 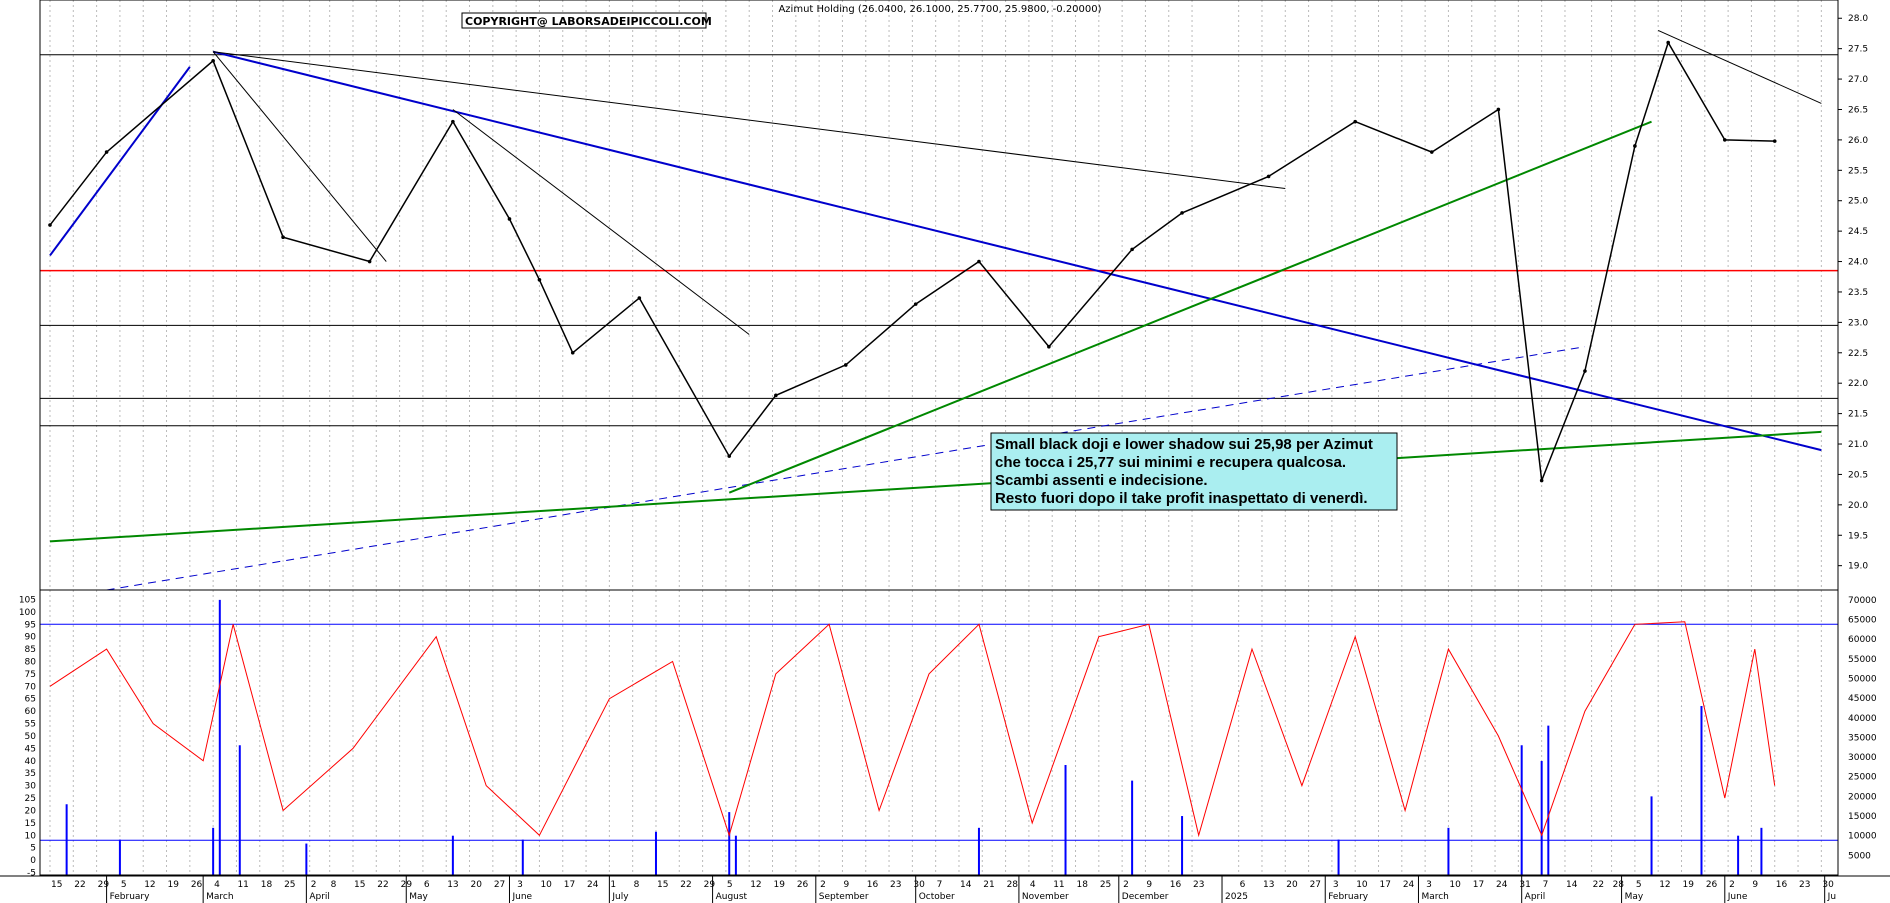 What do you see at coordinates (1058, 885) in the screenshot?
I see `x-day-tick: 11` at bounding box center [1058, 885].